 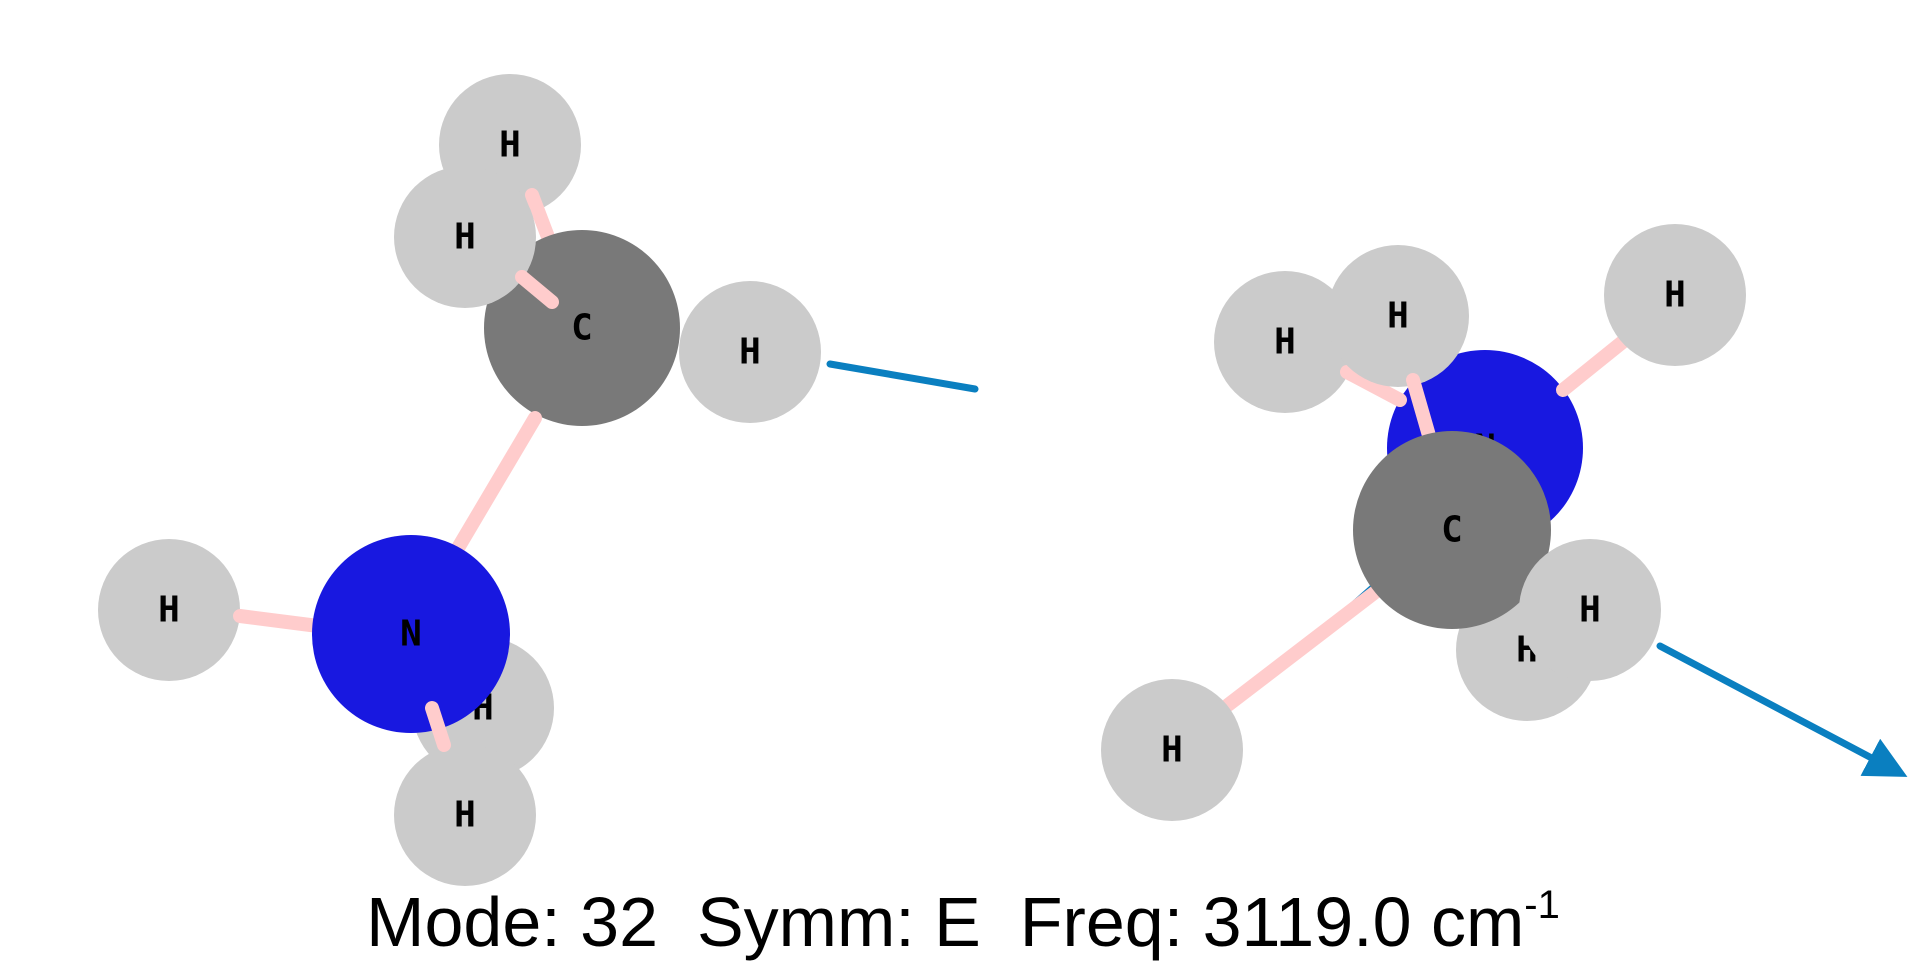 What do you see at coordinates (1307, 922) in the screenshot?
I see `freq-value: 3119.0` at bounding box center [1307, 922].